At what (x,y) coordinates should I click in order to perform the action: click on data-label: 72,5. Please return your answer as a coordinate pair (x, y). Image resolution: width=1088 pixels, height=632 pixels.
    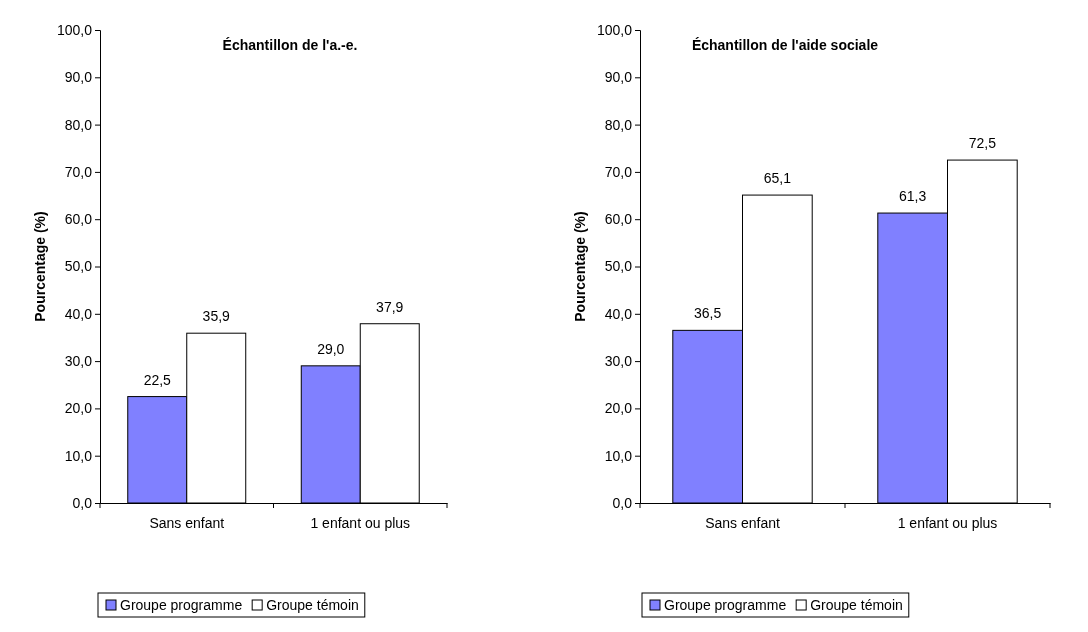
    Looking at the image, I should click on (982, 143).